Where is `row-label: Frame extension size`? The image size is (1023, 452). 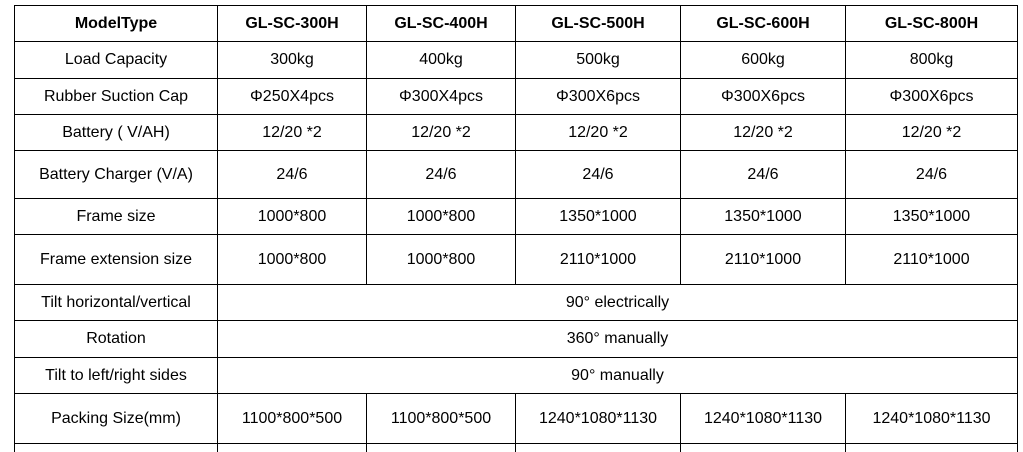 row-label: Frame extension size is located at coordinates (116, 259).